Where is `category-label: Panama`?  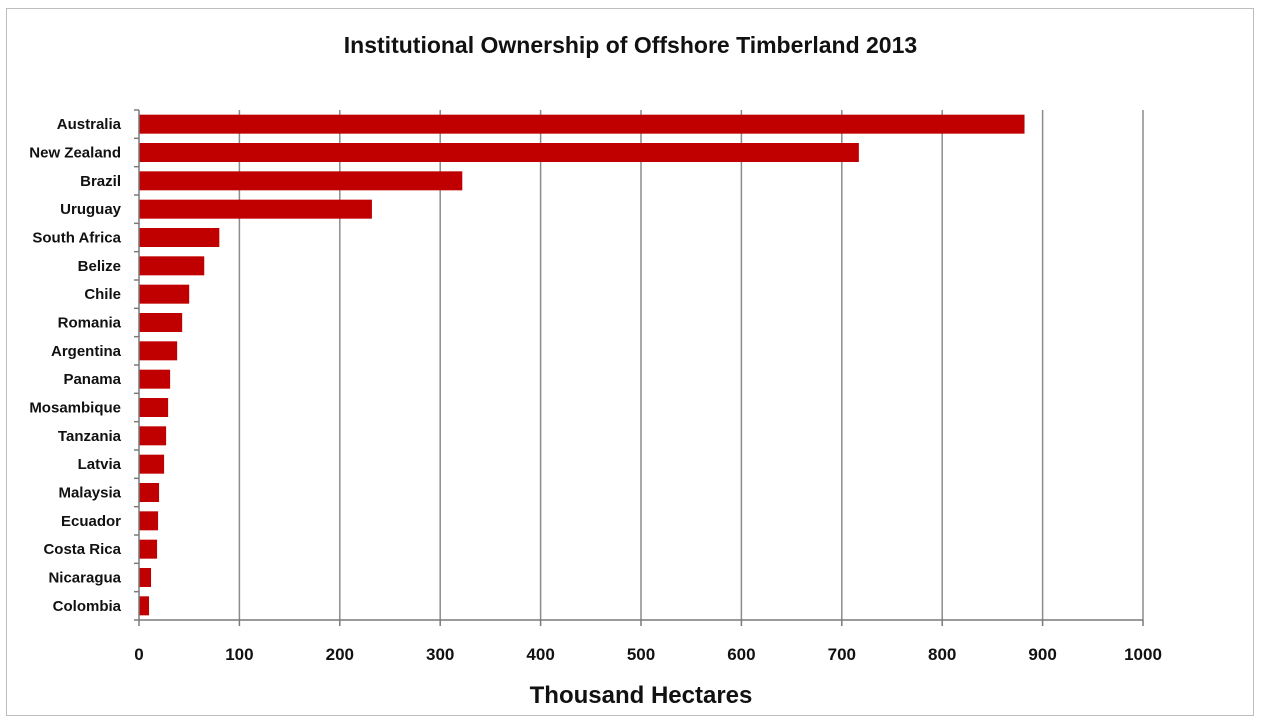
category-label: Panama is located at coordinates (92, 379).